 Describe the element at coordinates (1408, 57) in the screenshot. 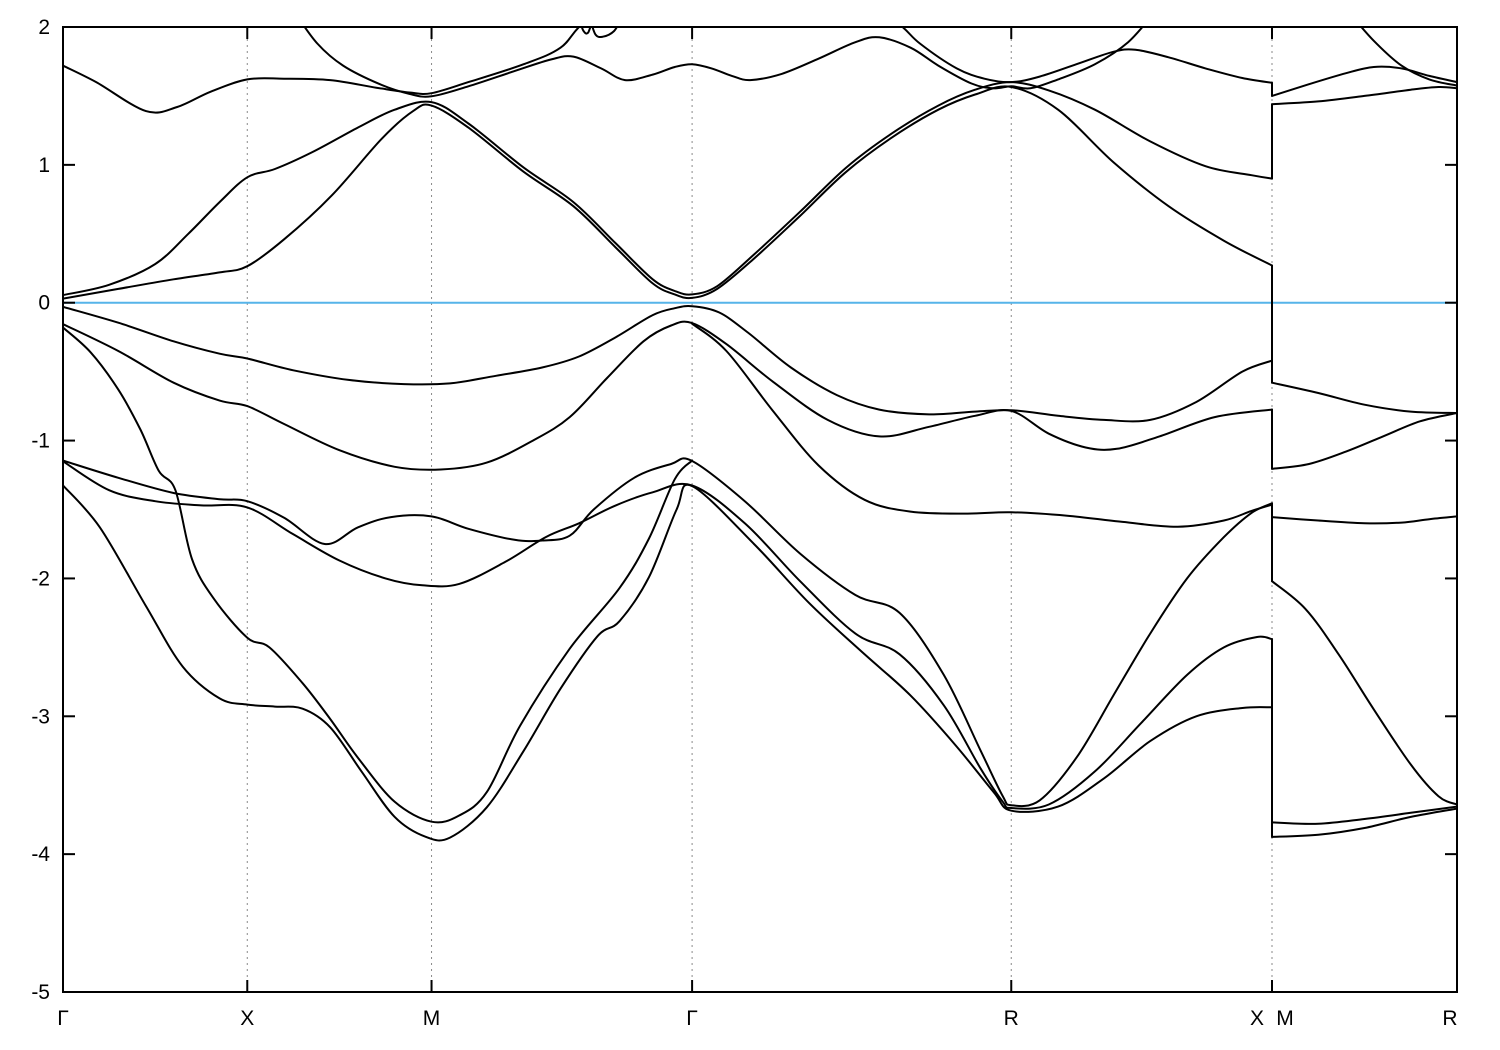

I see `band-curve-mr-3-from-top` at that location.